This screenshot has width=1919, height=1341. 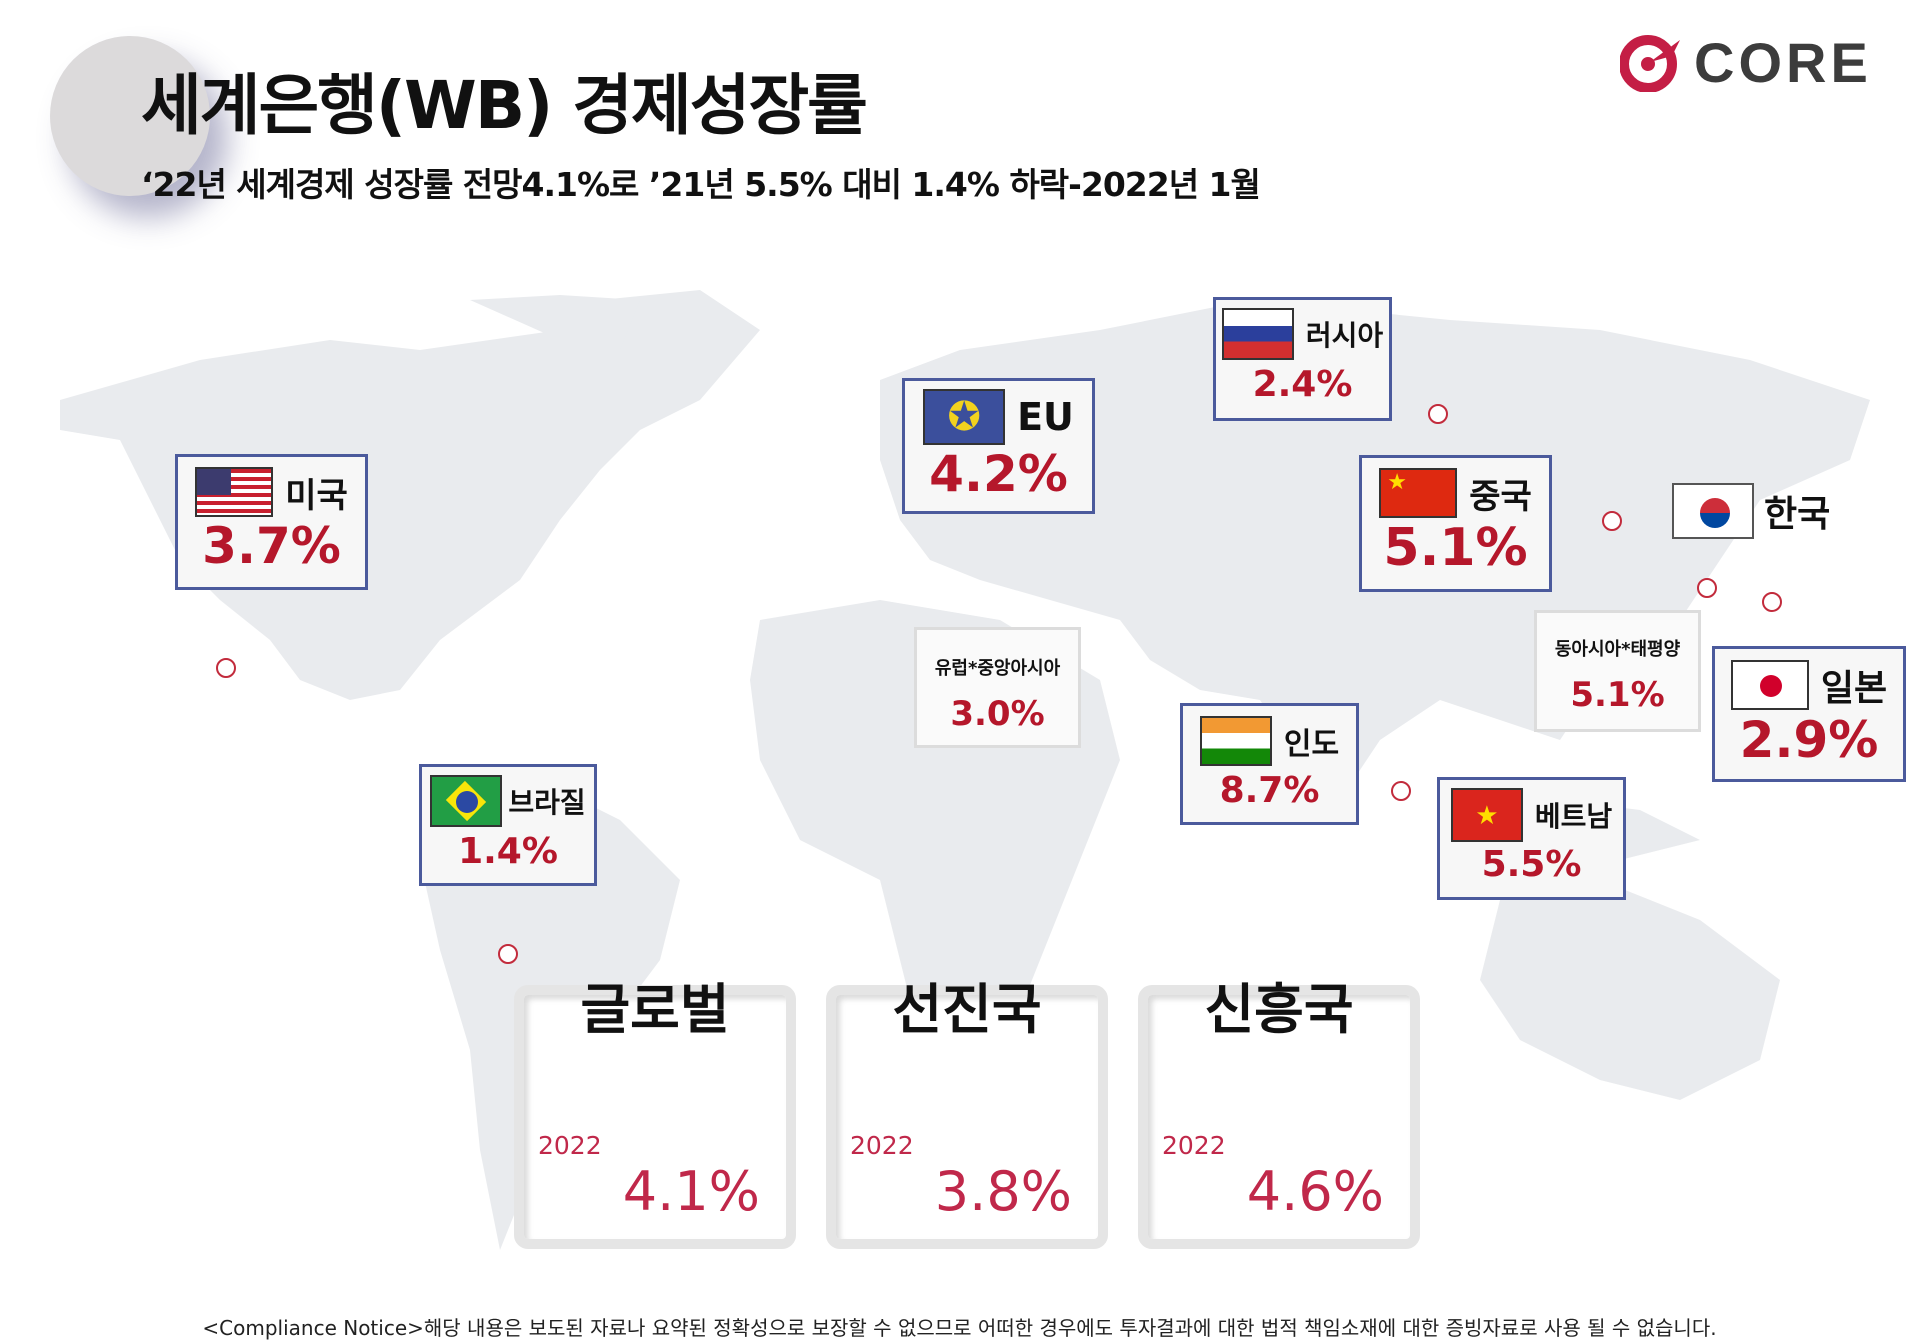 I want to click on europe-central-asia-card: 유럽*중앙아시아 3.0%, so click(x=997, y=687).